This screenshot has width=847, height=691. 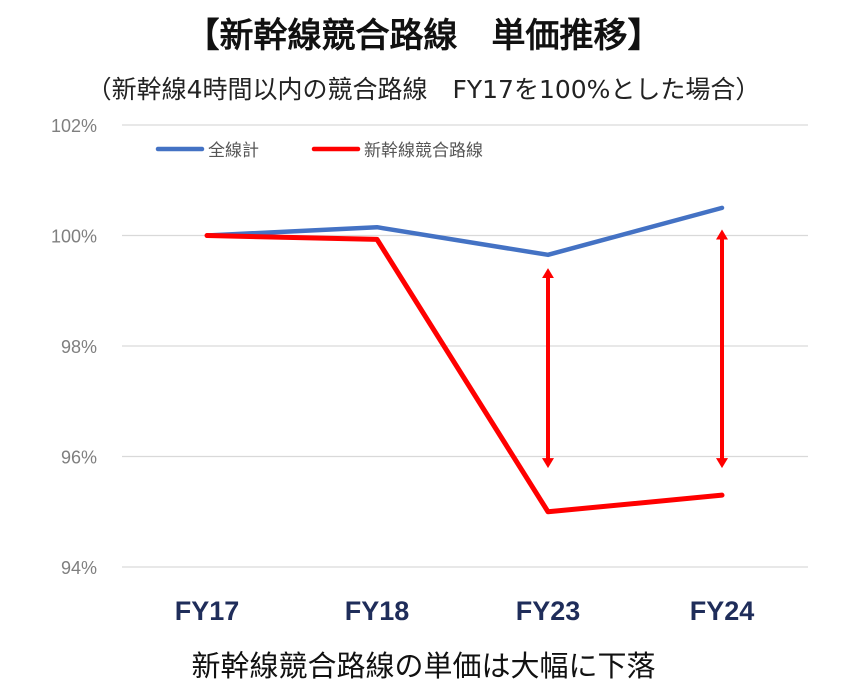 What do you see at coordinates (79, 458) in the screenshot?
I see `y-tick-label: 96%` at bounding box center [79, 458].